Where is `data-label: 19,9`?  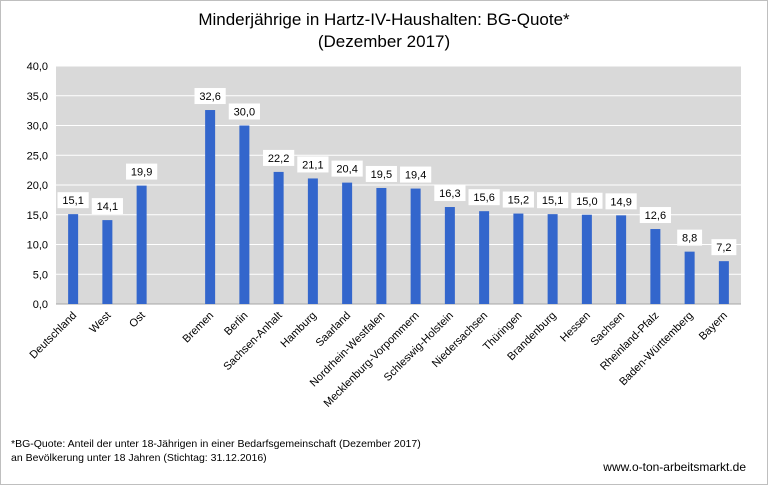
data-label: 19,9 is located at coordinates (141, 173).